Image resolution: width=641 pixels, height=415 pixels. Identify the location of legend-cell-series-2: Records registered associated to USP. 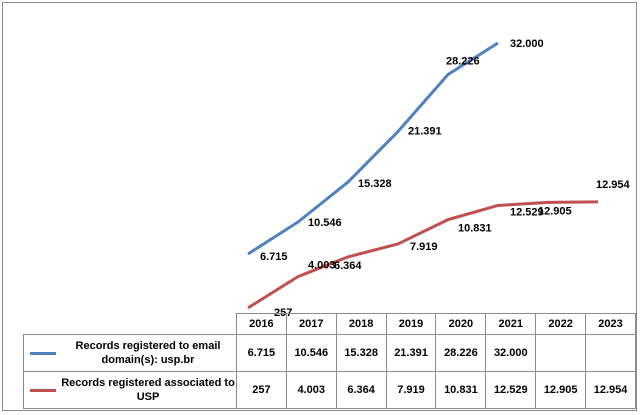
(130, 390).